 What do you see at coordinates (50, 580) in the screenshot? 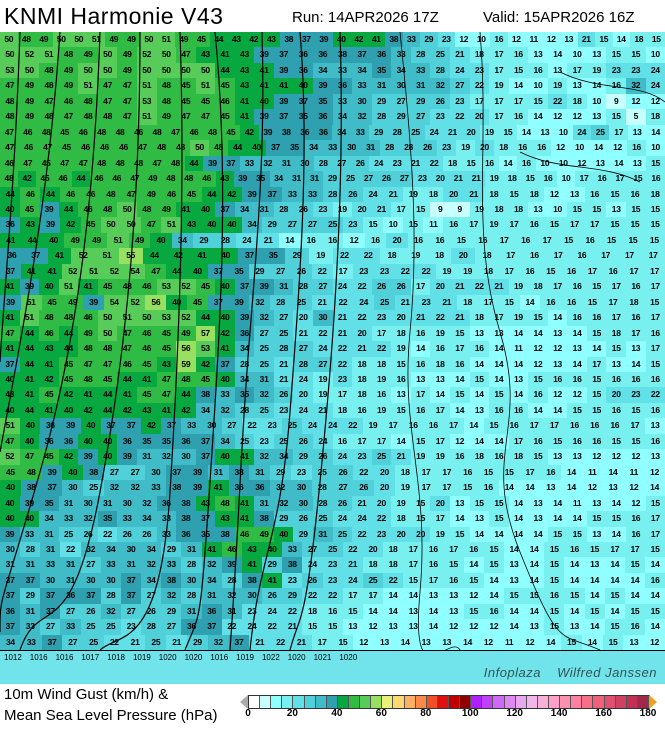
I see `gust-value: 30` at bounding box center [50, 580].